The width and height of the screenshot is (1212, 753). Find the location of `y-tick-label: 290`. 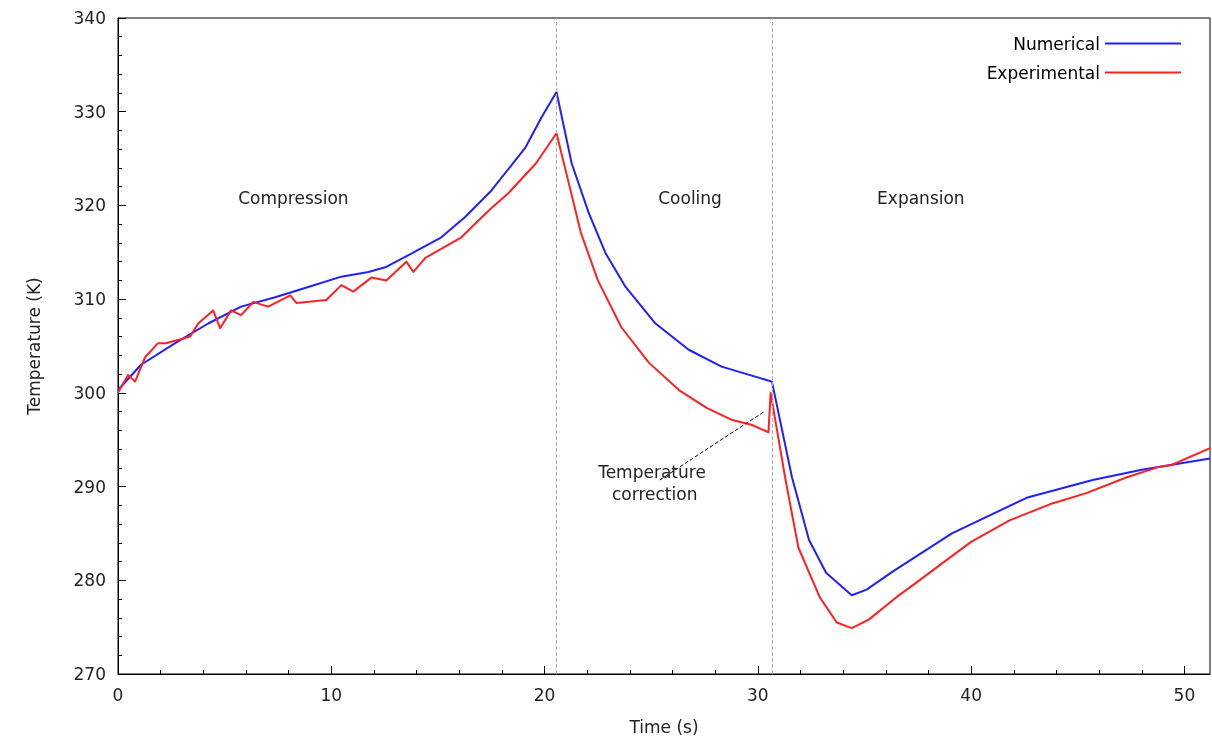

y-tick-label: 290 is located at coordinates (89, 486).